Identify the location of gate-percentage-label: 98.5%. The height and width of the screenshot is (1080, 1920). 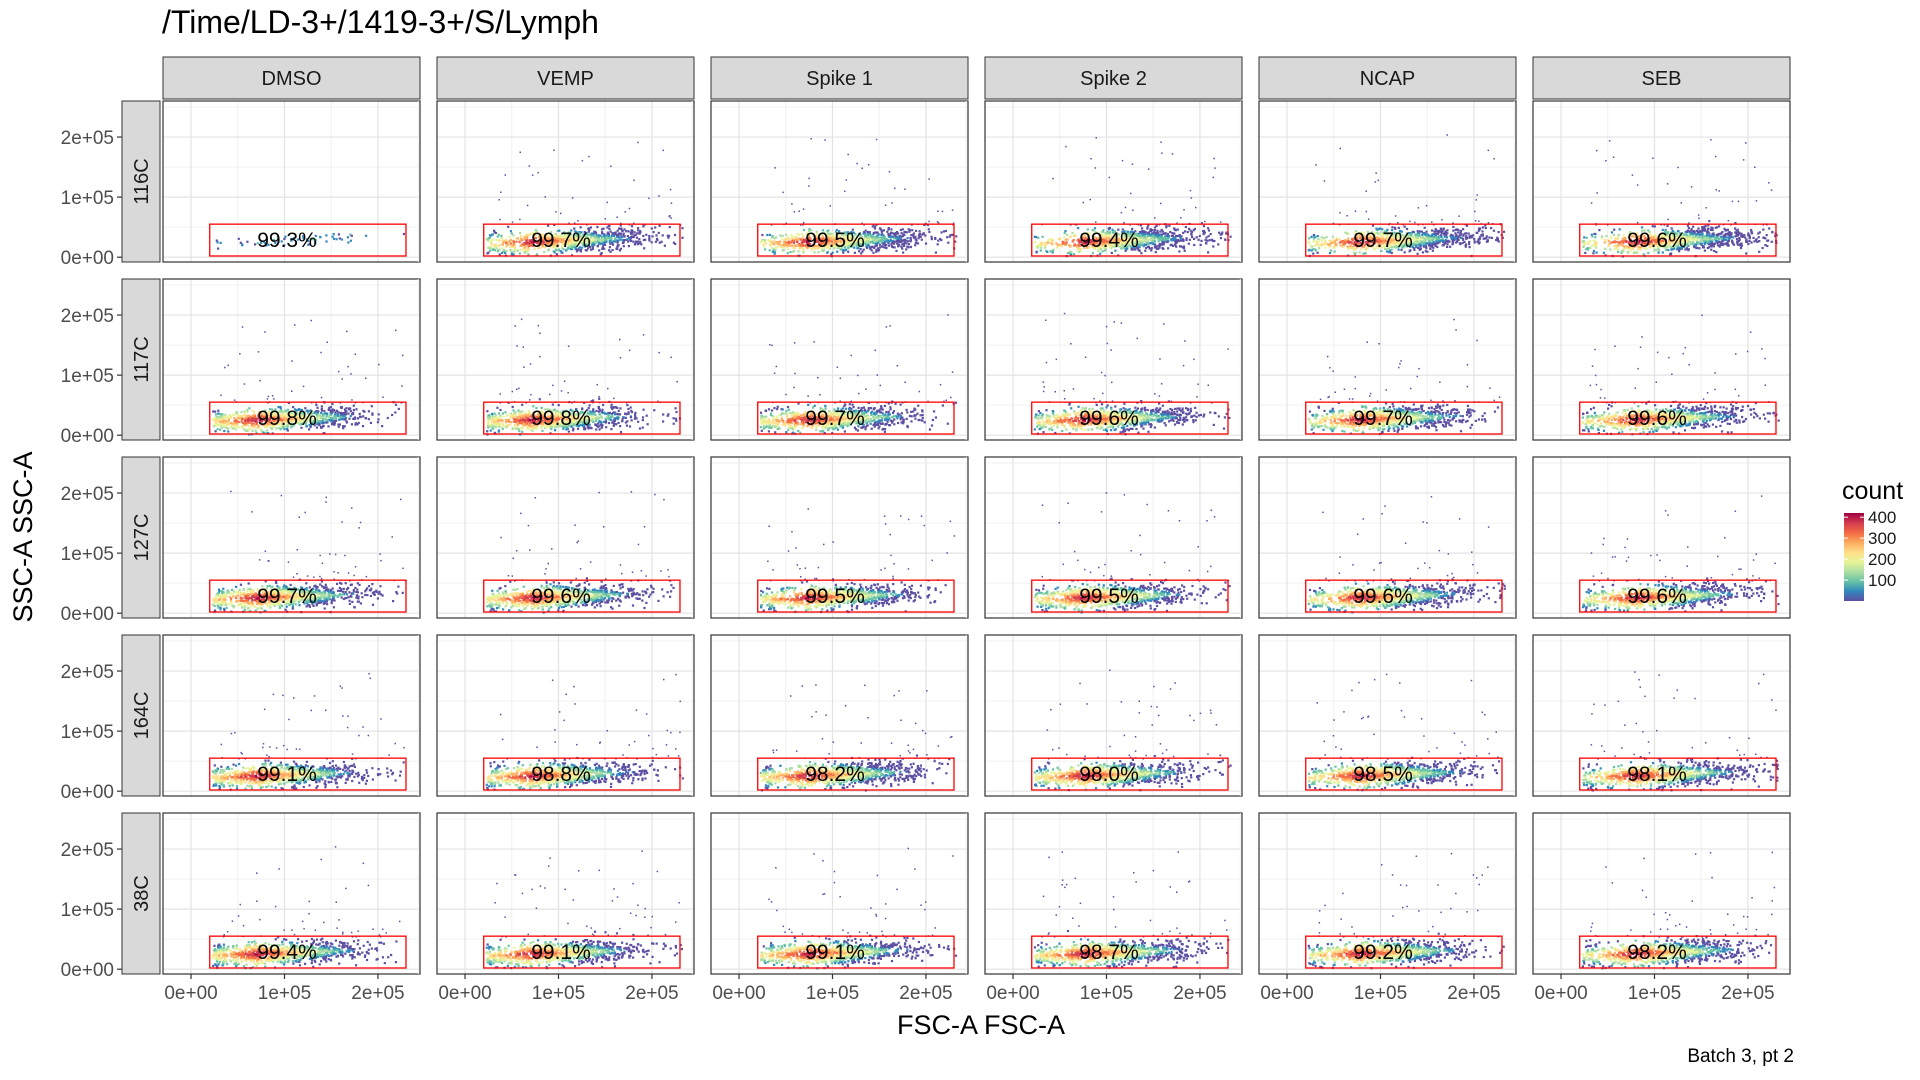
(1383, 774).